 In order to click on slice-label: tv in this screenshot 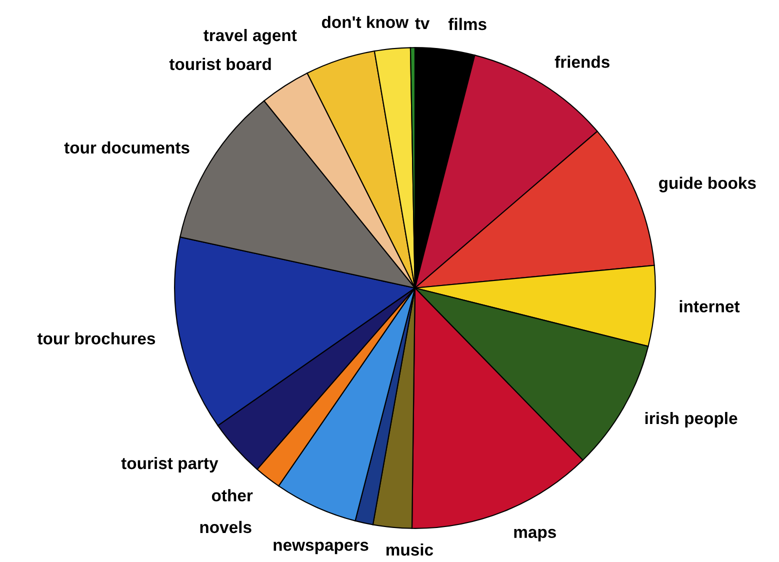, I will do `click(422, 24)`.